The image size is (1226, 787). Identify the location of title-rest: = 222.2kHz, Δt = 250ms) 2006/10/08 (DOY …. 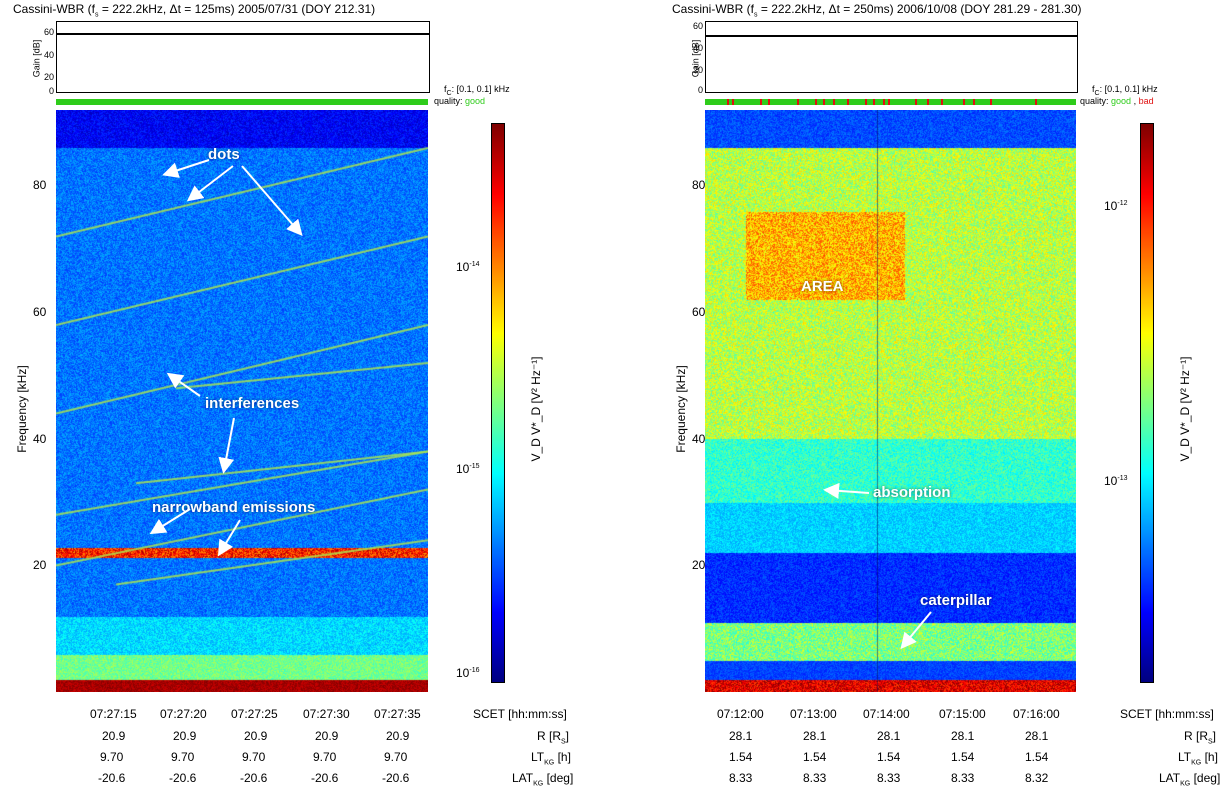
(919, 9).